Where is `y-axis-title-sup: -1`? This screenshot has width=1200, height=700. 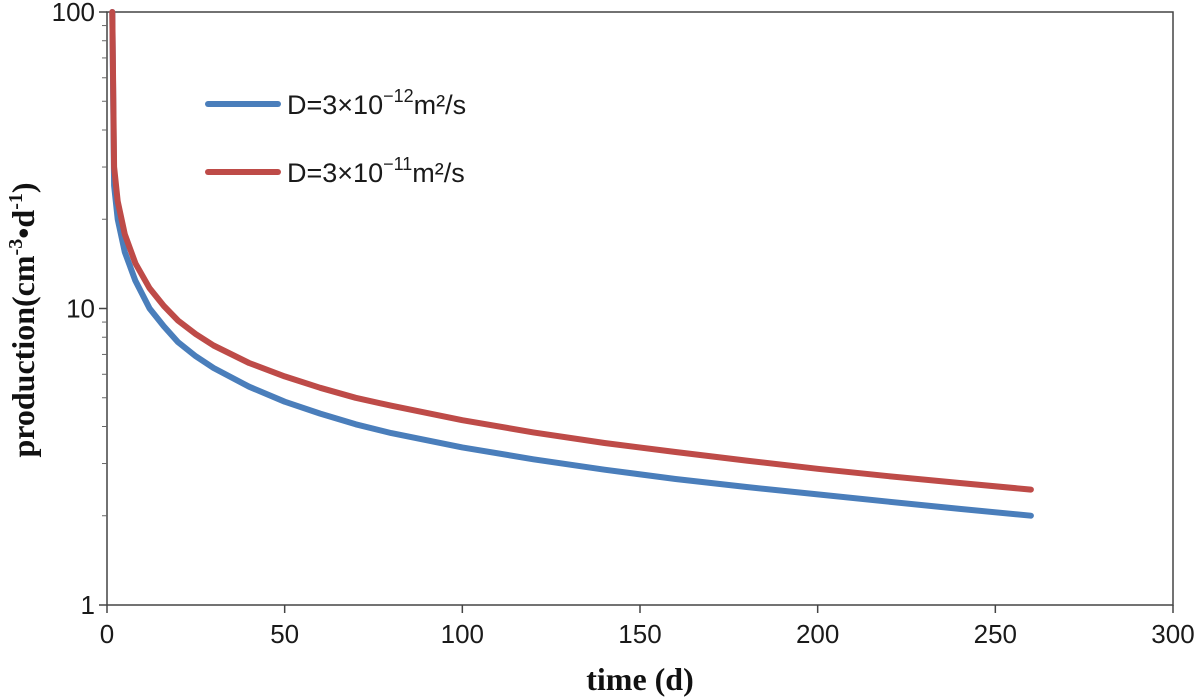 y-axis-title-sup: -1 is located at coordinates (16, 201).